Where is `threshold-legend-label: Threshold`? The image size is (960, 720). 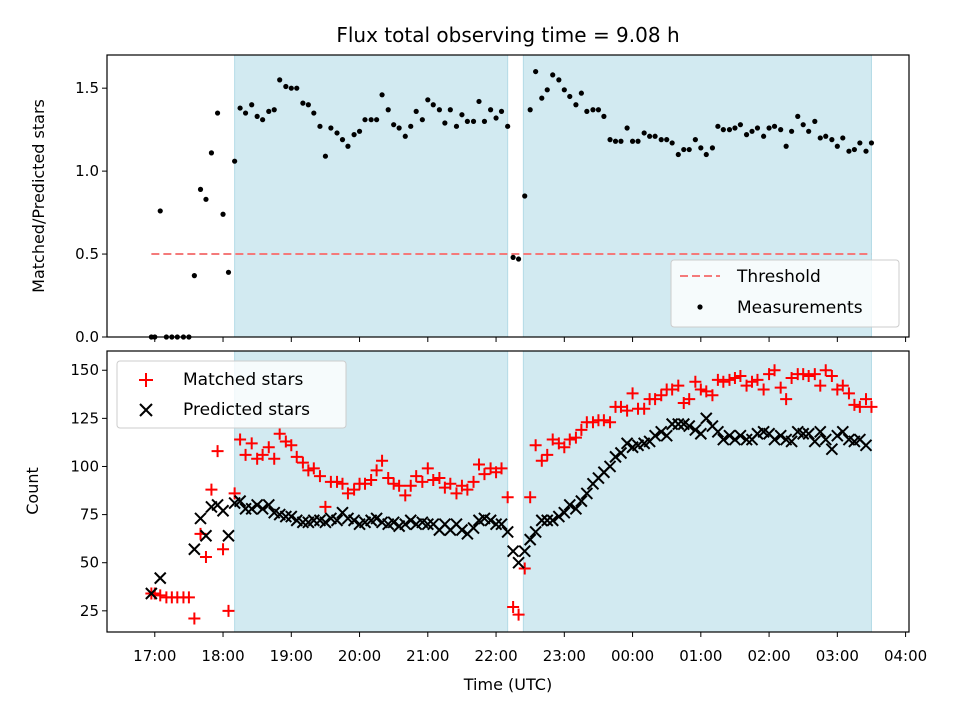
threshold-legend-label: Threshold is located at coordinates (778, 277).